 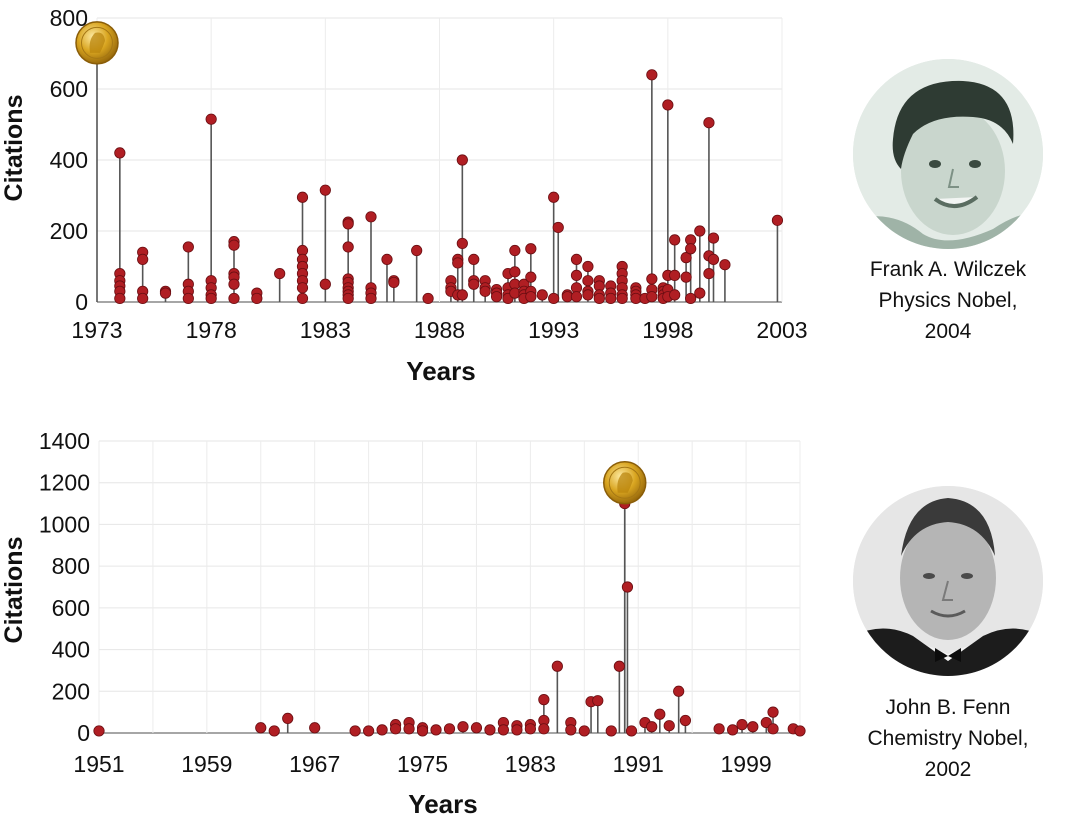 I want to click on y-tick-label: 800, so click(x=69, y=18).